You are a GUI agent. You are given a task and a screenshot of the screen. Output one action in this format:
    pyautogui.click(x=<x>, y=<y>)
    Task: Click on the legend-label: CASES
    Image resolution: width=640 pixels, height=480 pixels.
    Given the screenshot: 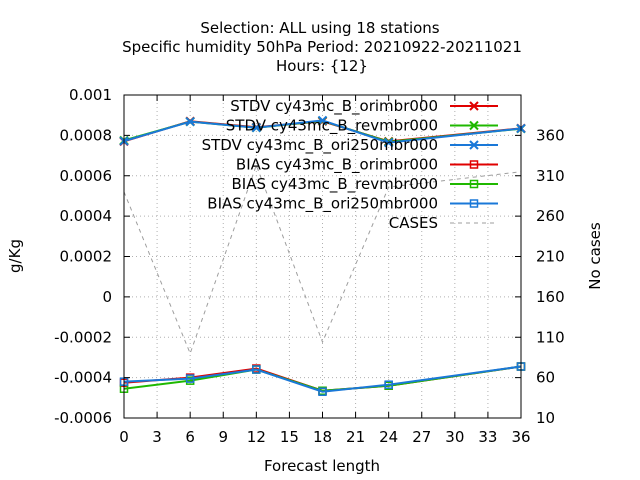 What is the action you would take?
    pyautogui.click(x=413, y=223)
    